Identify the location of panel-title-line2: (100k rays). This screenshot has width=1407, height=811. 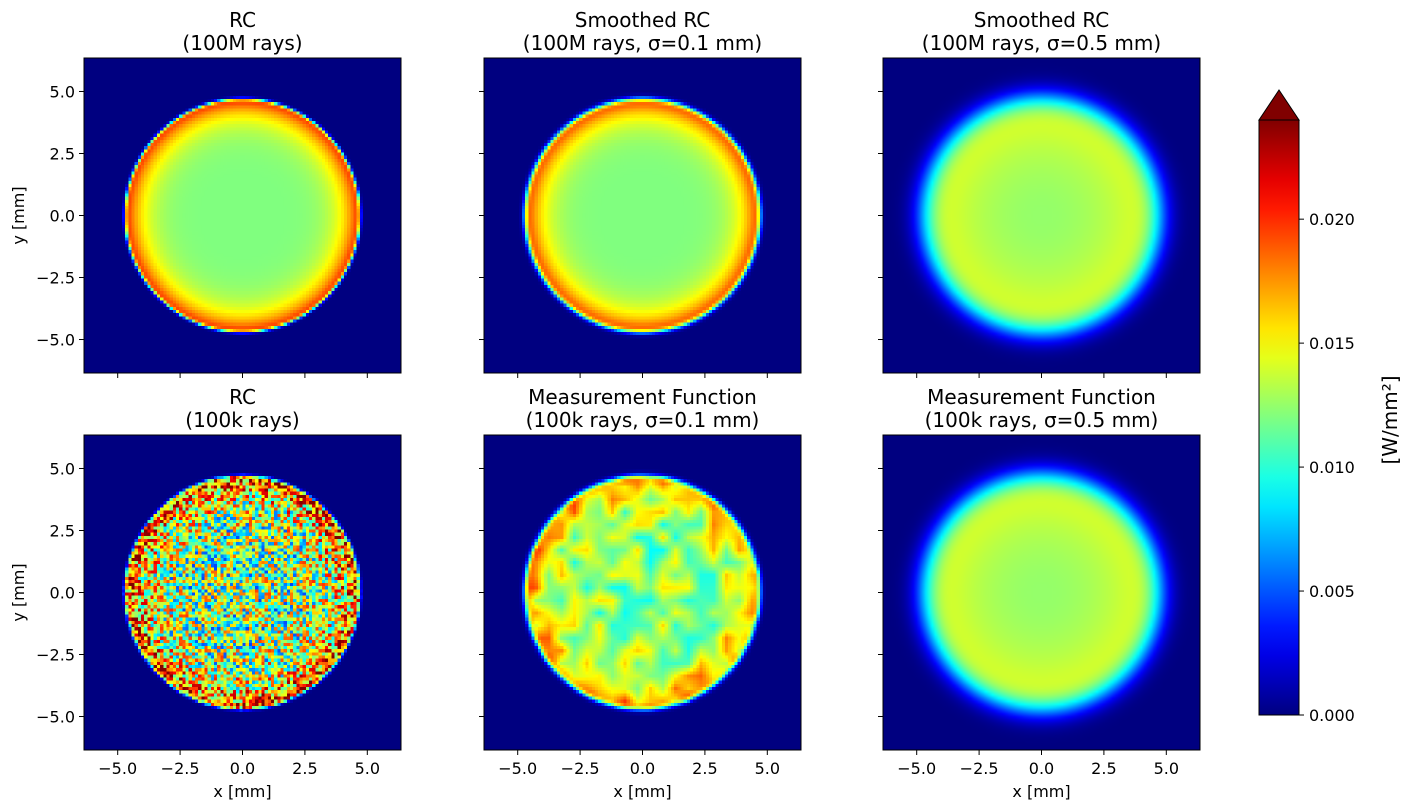
(242, 420).